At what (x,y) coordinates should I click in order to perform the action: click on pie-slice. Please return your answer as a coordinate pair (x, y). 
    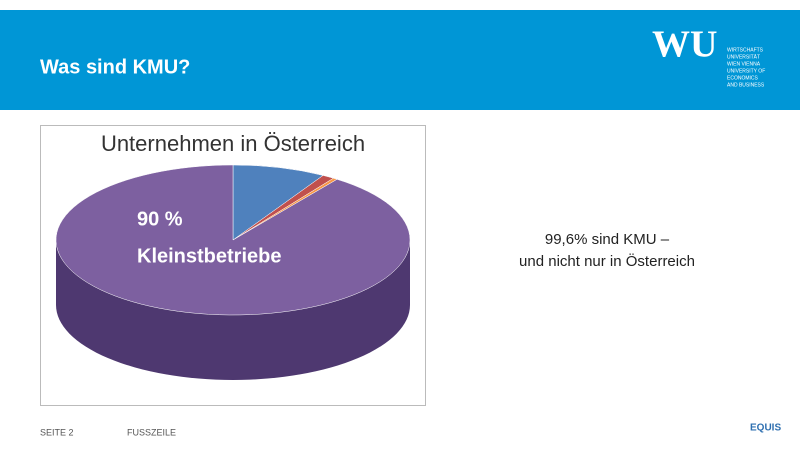
    Looking at the image, I should click on (278, 202).